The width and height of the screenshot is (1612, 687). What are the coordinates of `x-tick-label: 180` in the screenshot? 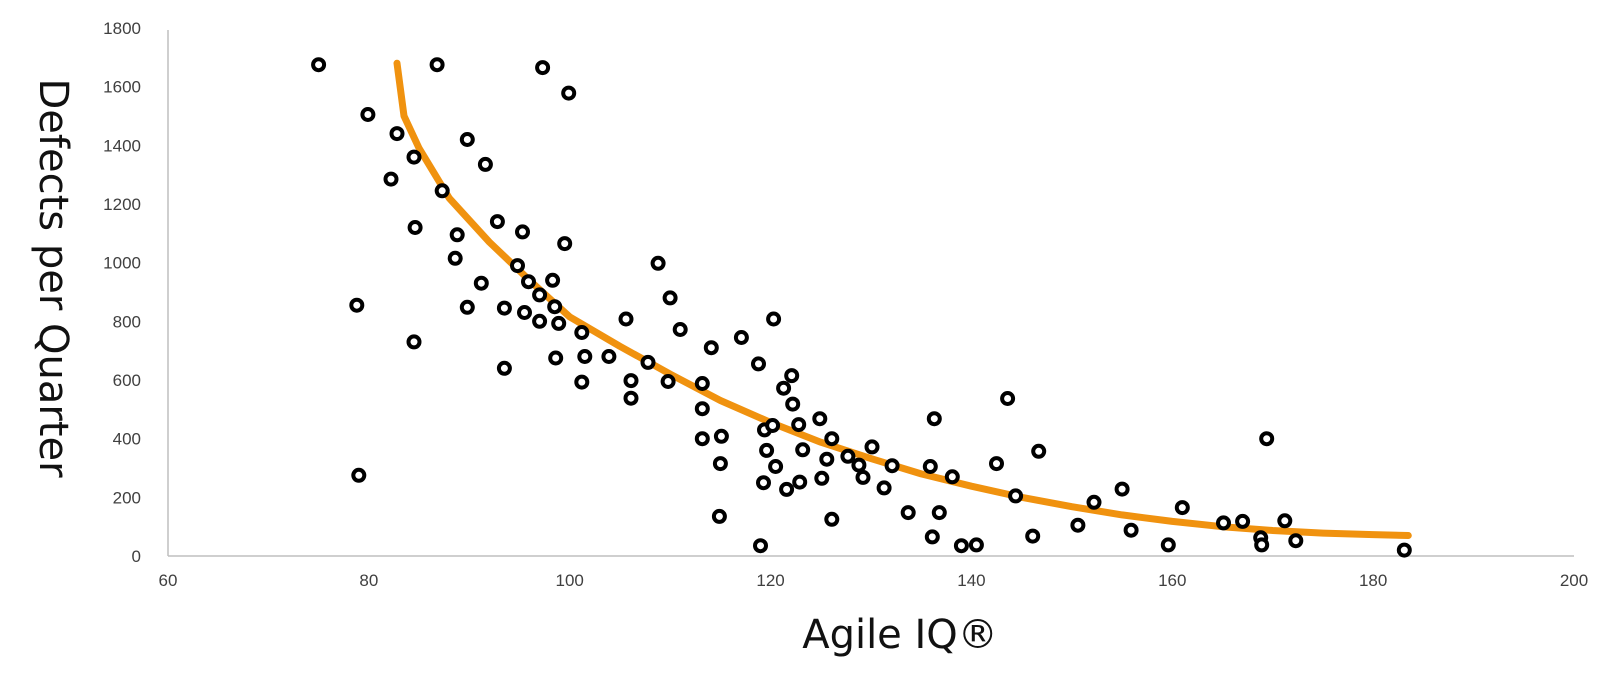 It's located at (1373, 580).